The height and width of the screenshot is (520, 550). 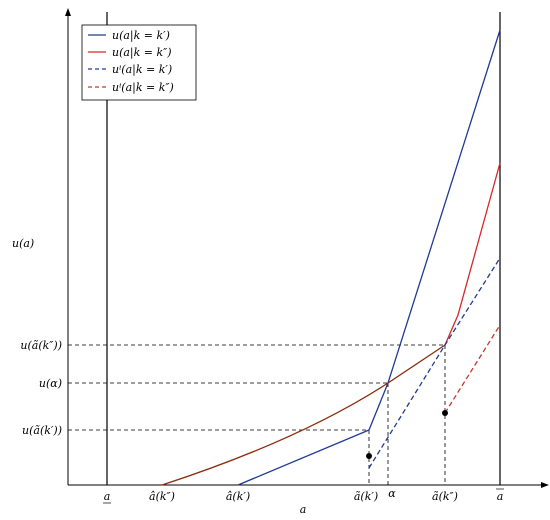 I want to click on curve-u-k1-lower, so click(x=303, y=457).